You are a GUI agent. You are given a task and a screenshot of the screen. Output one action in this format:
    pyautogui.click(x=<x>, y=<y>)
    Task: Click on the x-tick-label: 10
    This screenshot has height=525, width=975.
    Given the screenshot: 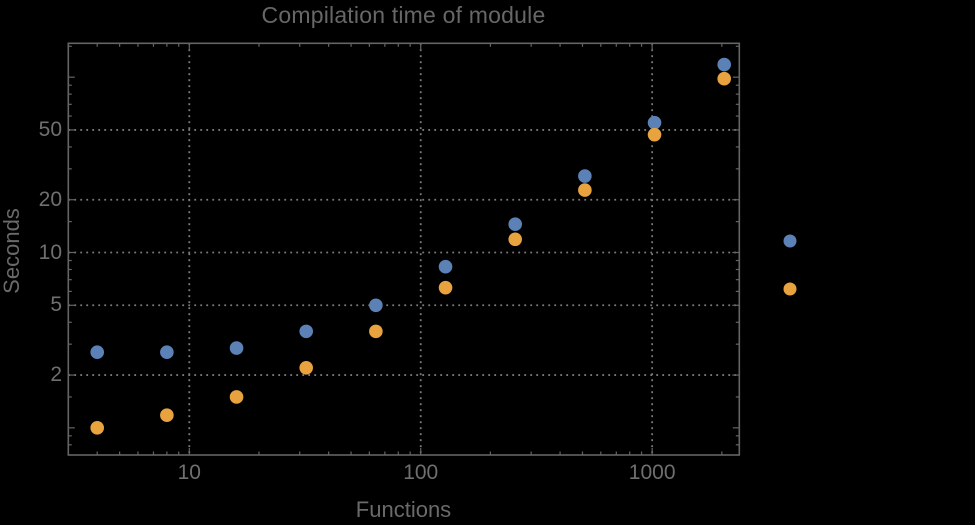 What is the action you would take?
    pyautogui.click(x=189, y=472)
    